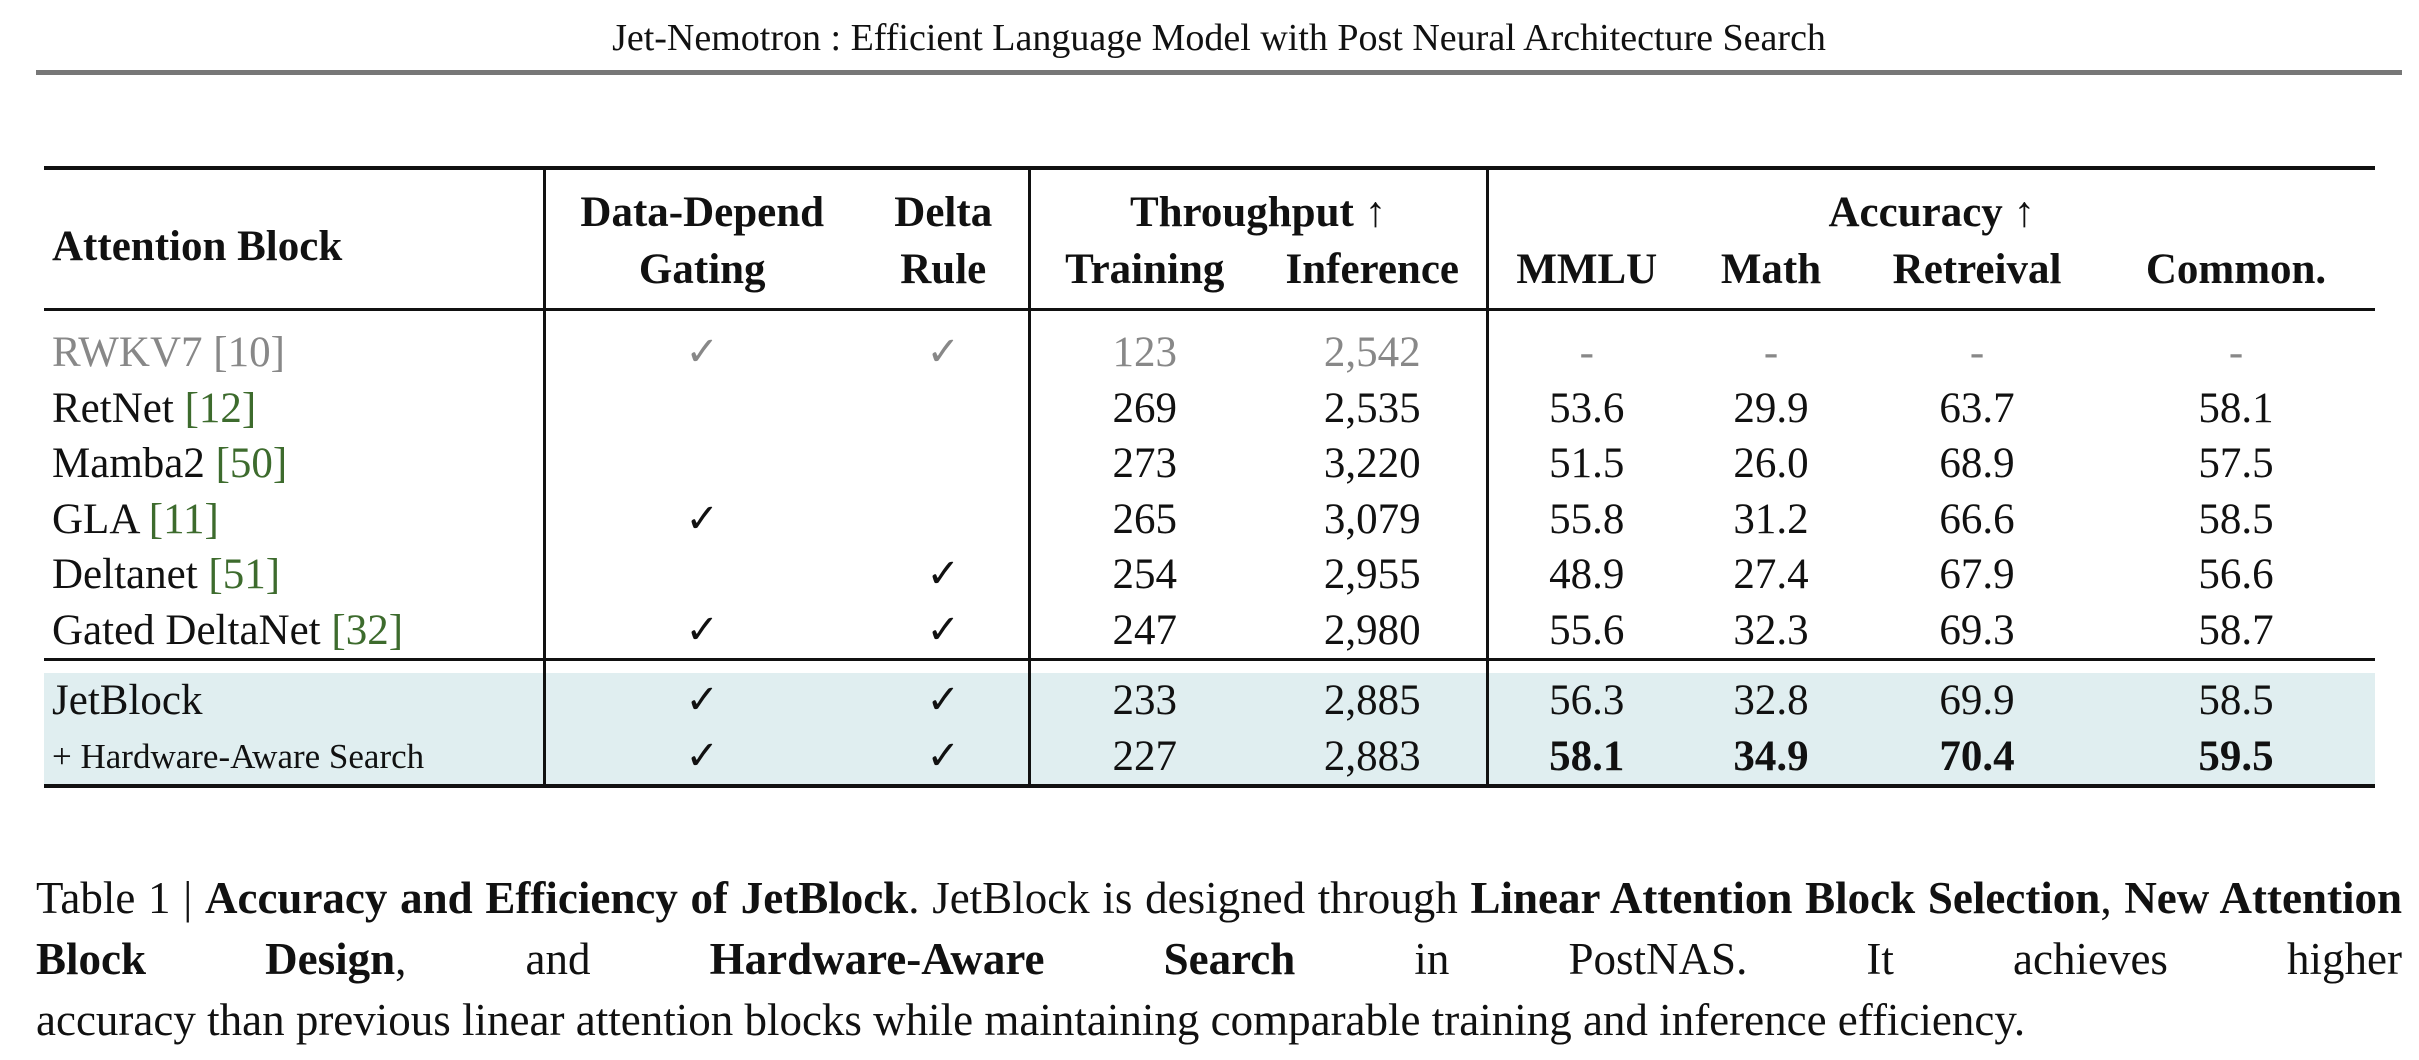  I want to click on col-mmlu: MMLU, so click(1585, 275).